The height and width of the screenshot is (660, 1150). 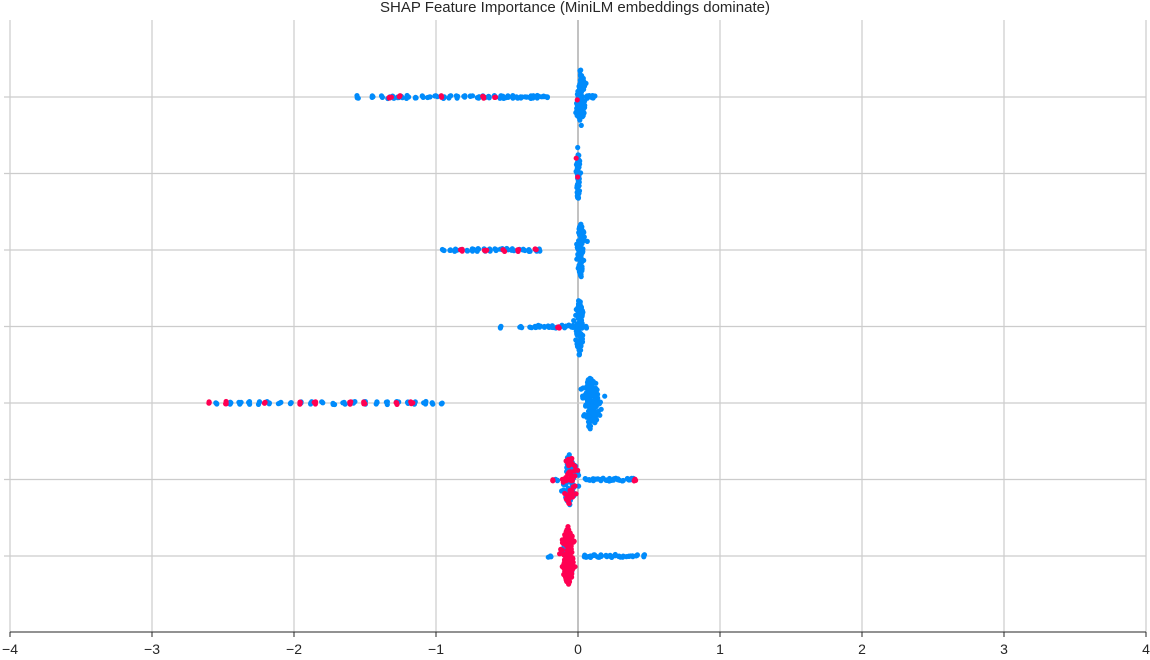 What do you see at coordinates (152, 649) in the screenshot?
I see `x-tick-label: −3` at bounding box center [152, 649].